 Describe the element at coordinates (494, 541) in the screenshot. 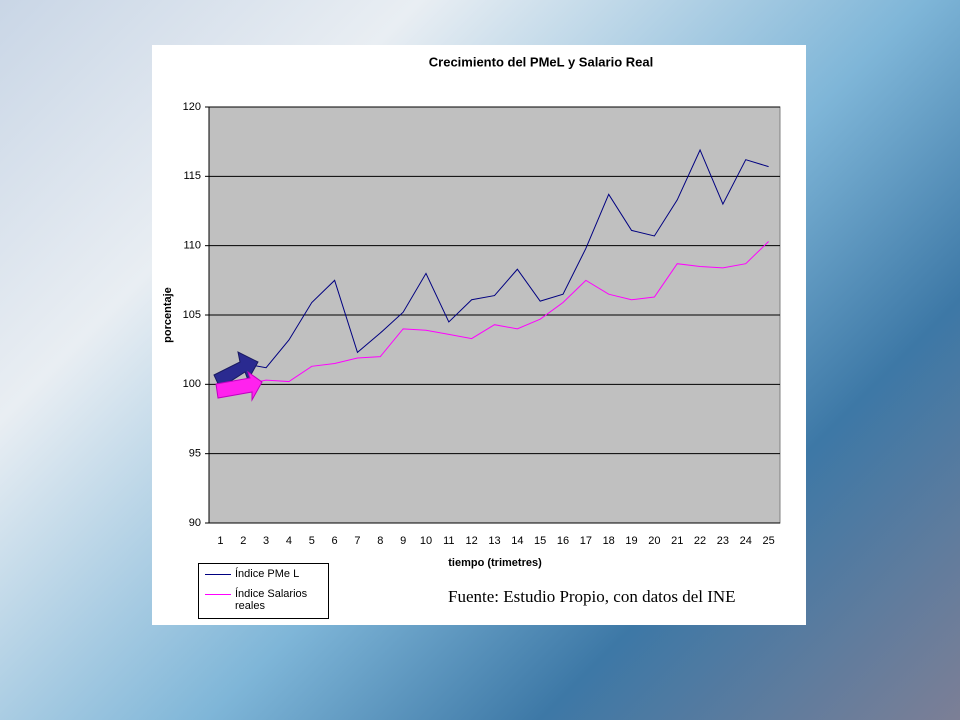

I see `x-tick-label: 13` at that location.